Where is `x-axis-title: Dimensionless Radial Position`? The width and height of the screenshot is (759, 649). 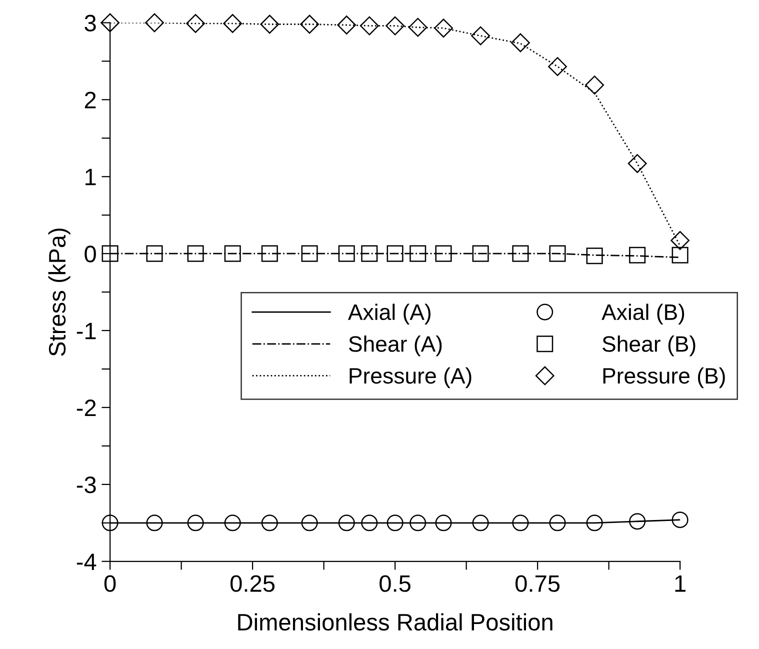
x-axis-title: Dimensionless Radial Position is located at coordinates (395, 622).